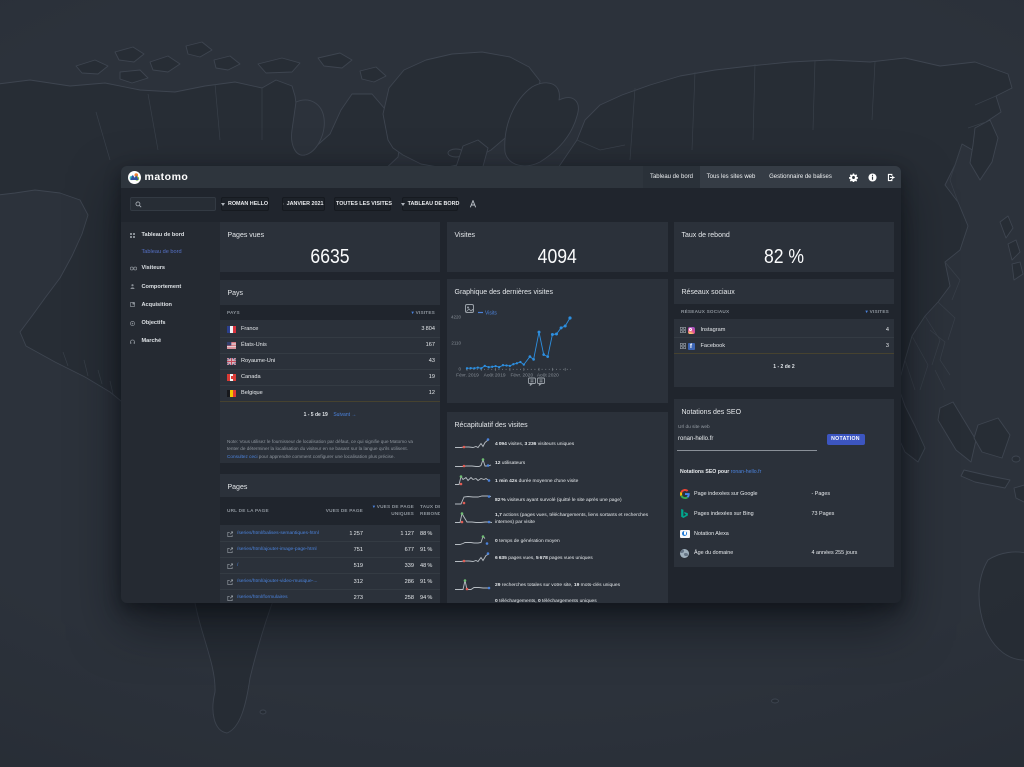 The height and width of the screenshot is (767, 1024). I want to click on svg-text: Visits, so click(491, 313).